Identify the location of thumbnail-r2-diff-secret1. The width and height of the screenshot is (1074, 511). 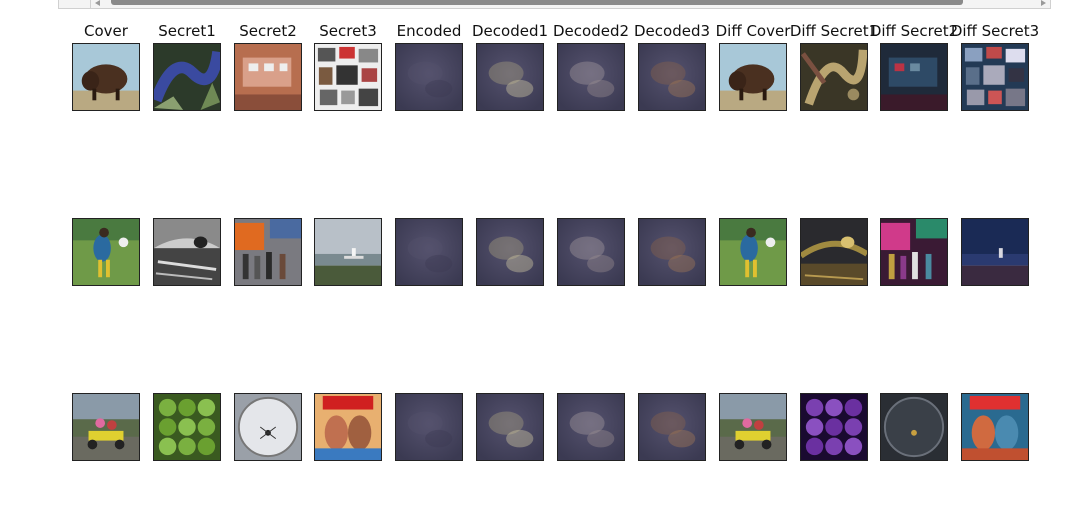
(834, 427).